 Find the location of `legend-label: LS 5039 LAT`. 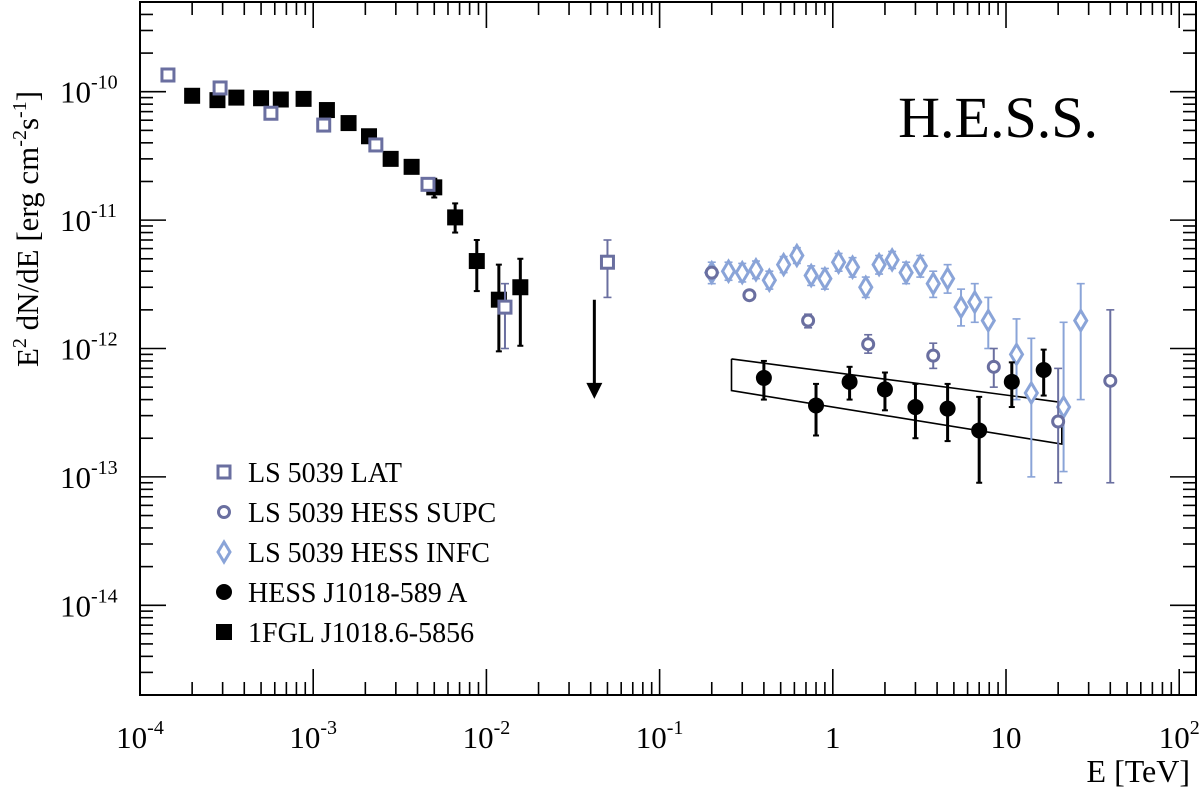

legend-label: LS 5039 LAT is located at coordinates (325, 473).